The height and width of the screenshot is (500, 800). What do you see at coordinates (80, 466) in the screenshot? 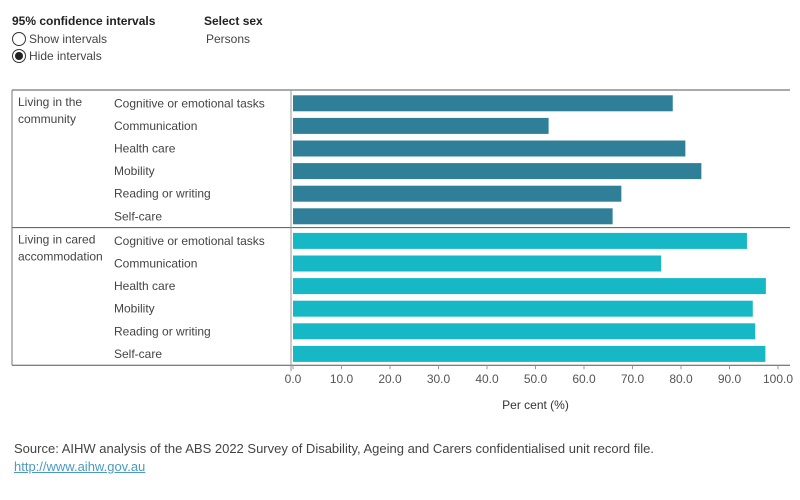
I see `source-link: http://www.aihw.gov.au` at bounding box center [80, 466].